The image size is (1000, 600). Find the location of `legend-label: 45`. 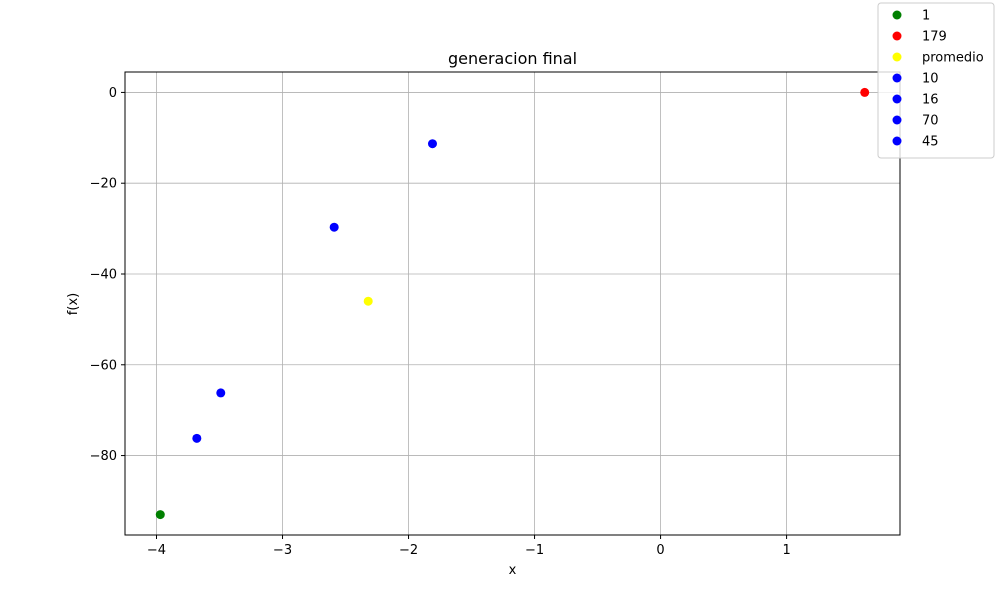

legend-label: 45 is located at coordinates (930, 142).